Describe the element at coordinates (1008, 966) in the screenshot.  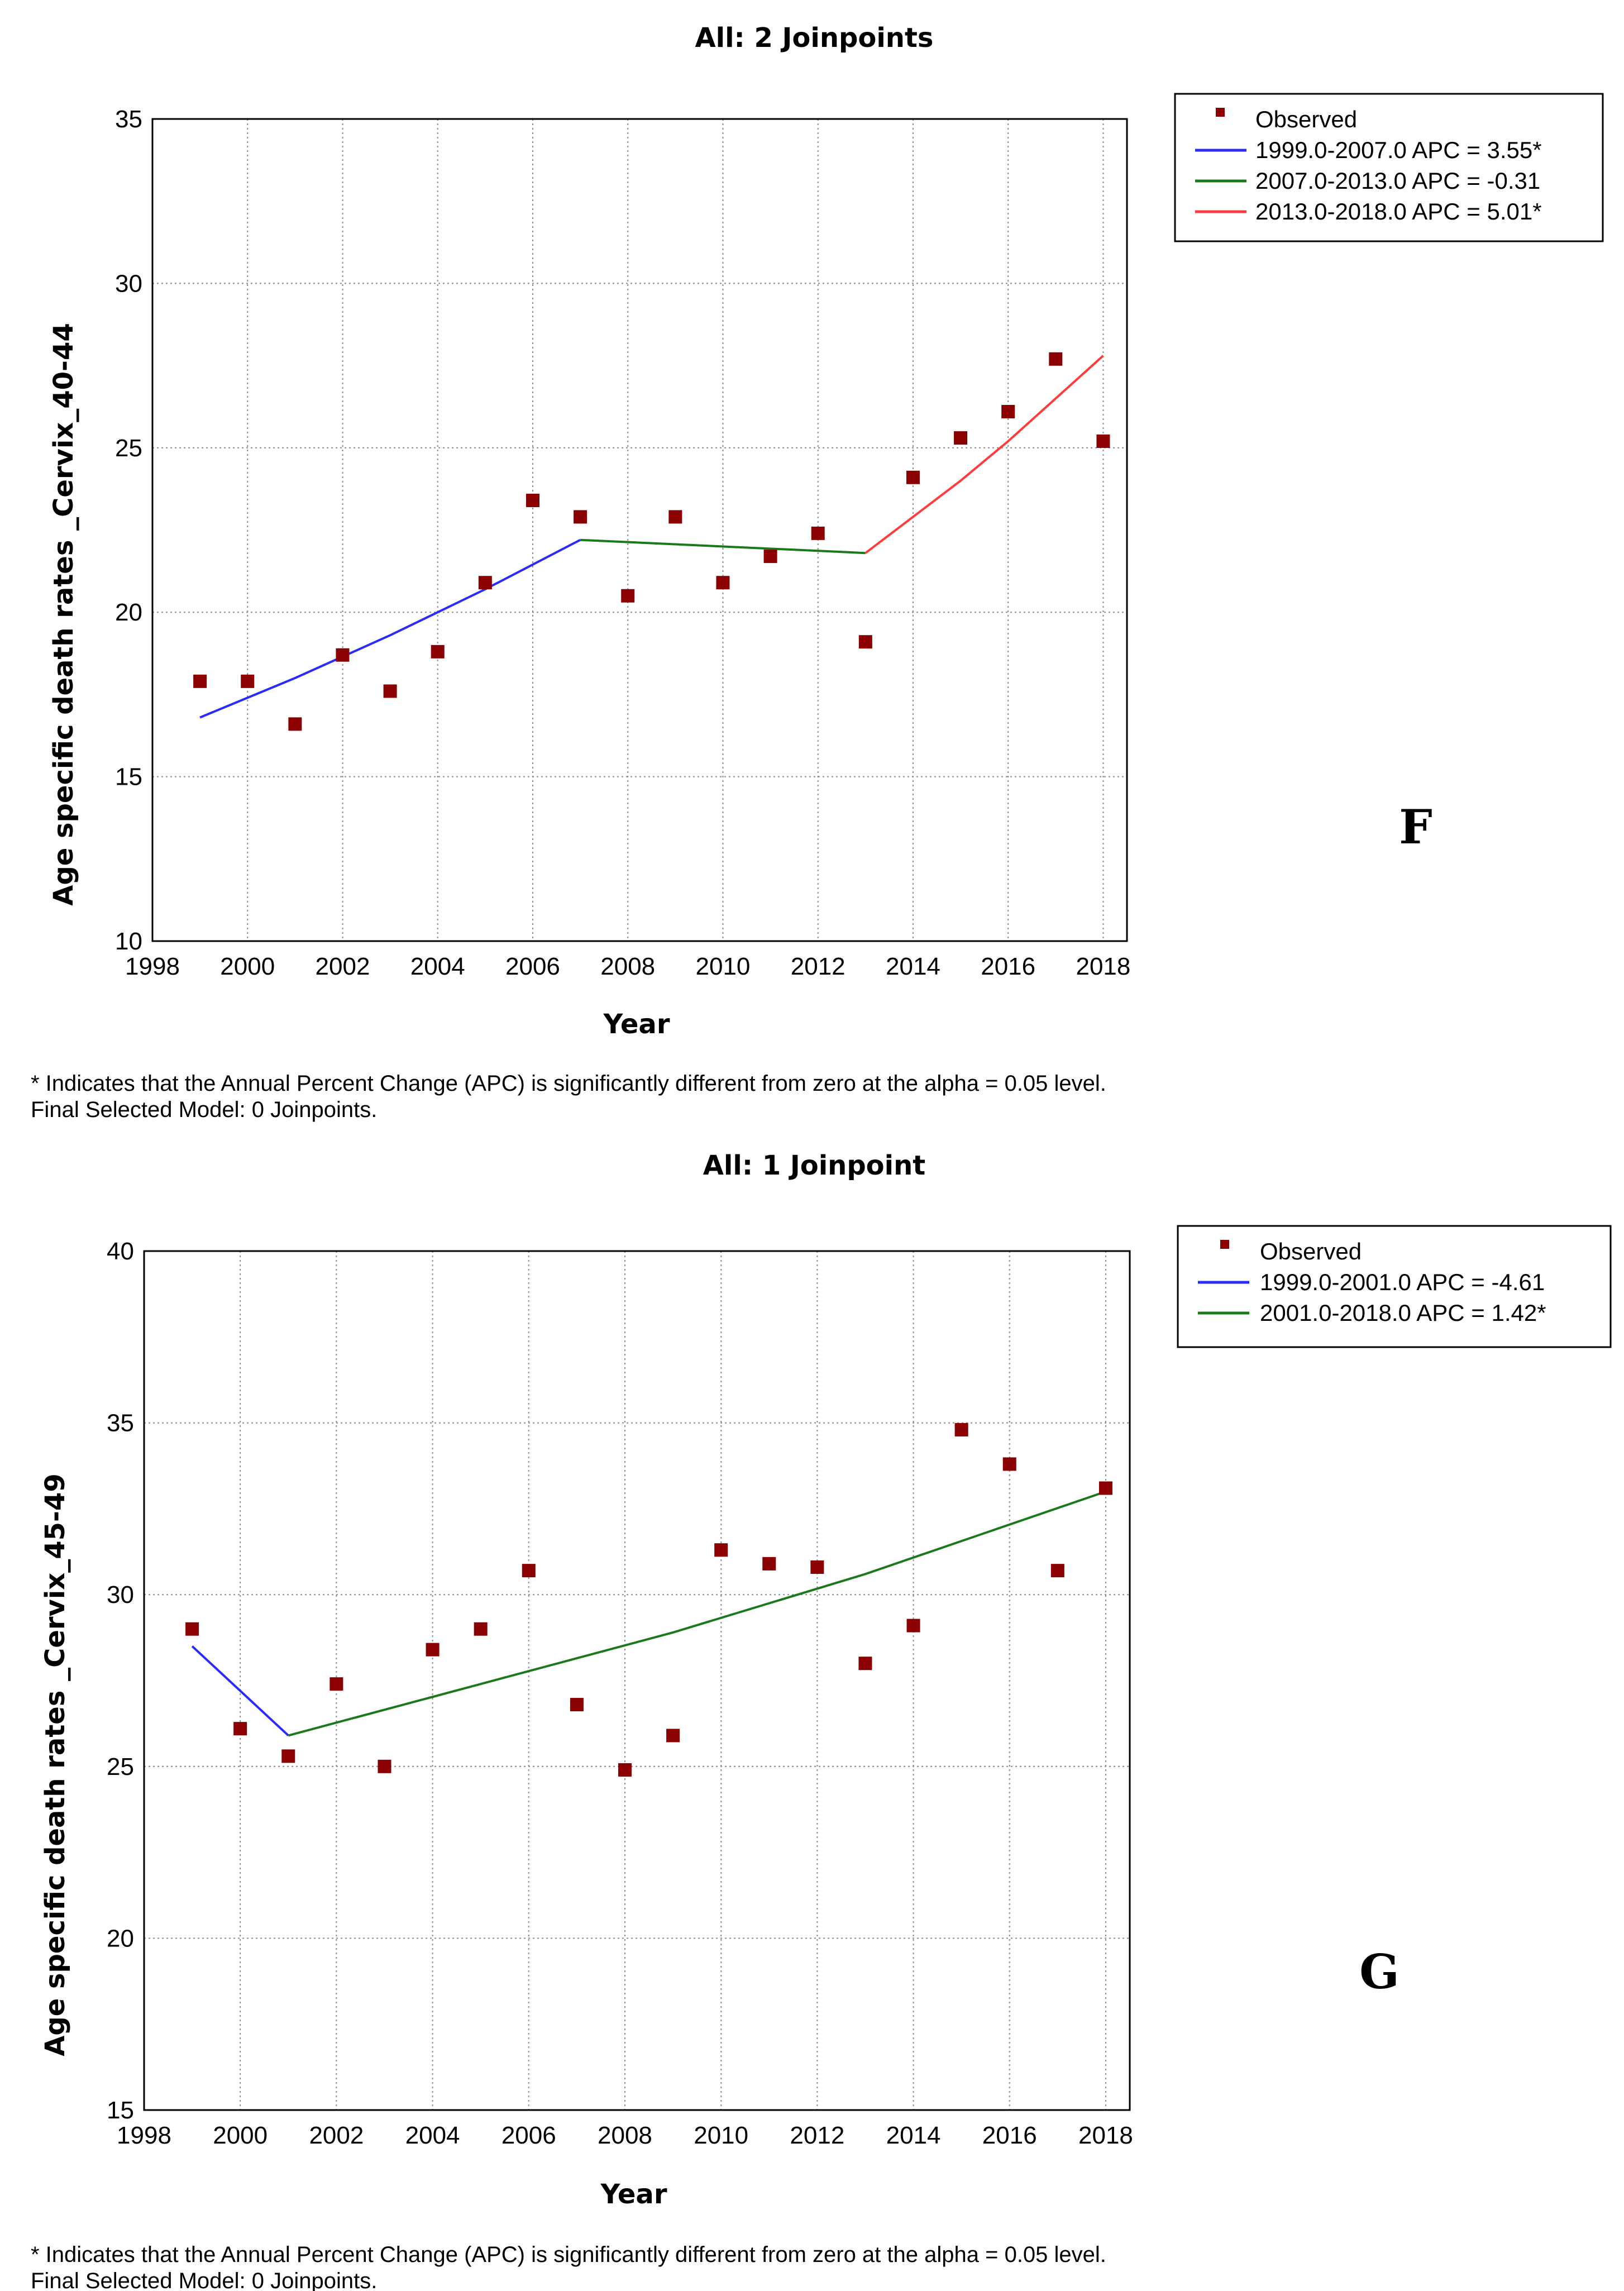
I see `x-tick-label: 2016` at that location.